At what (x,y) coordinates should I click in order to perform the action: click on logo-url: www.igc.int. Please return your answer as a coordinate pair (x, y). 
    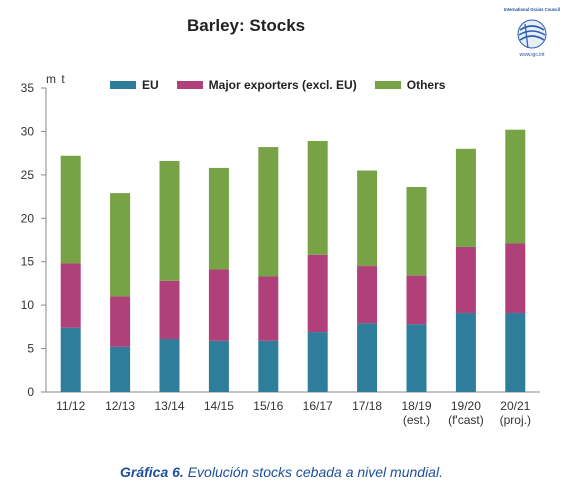
    Looking at the image, I should click on (532, 55).